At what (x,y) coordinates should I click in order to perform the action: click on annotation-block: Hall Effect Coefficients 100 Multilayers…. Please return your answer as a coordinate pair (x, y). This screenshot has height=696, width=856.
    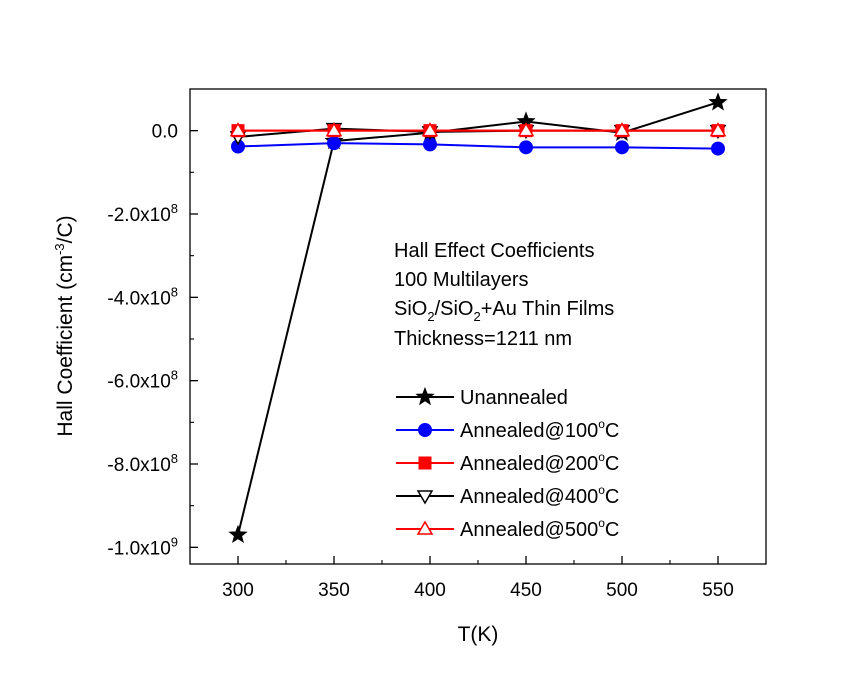
    Looking at the image, I should click on (504, 295).